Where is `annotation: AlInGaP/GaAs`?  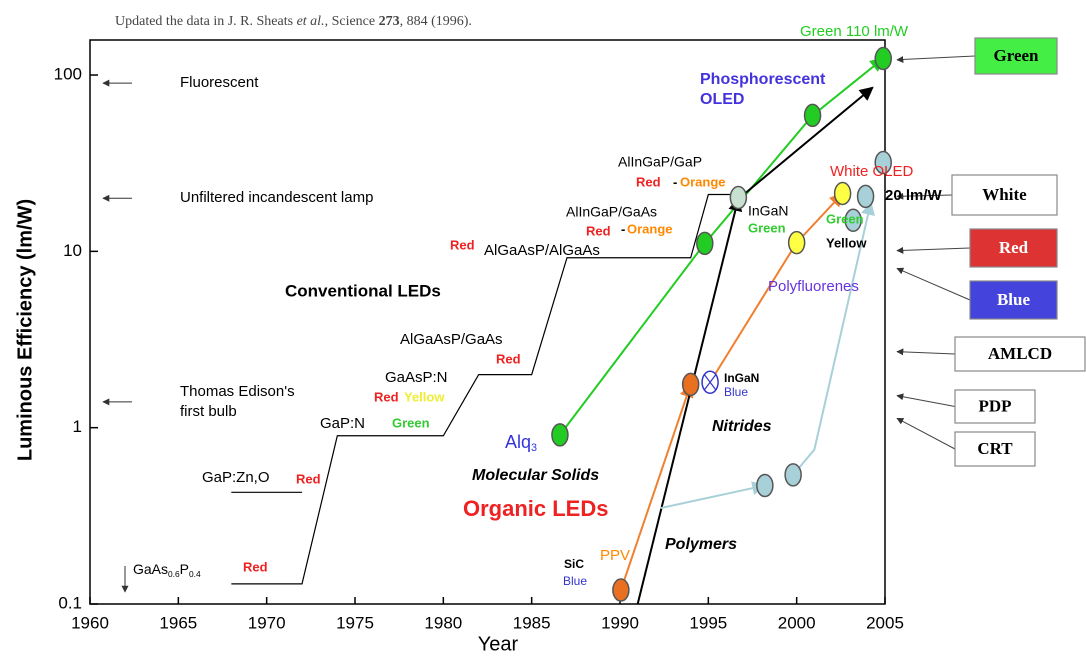
annotation: AlInGaP/GaAs is located at coordinates (611, 212).